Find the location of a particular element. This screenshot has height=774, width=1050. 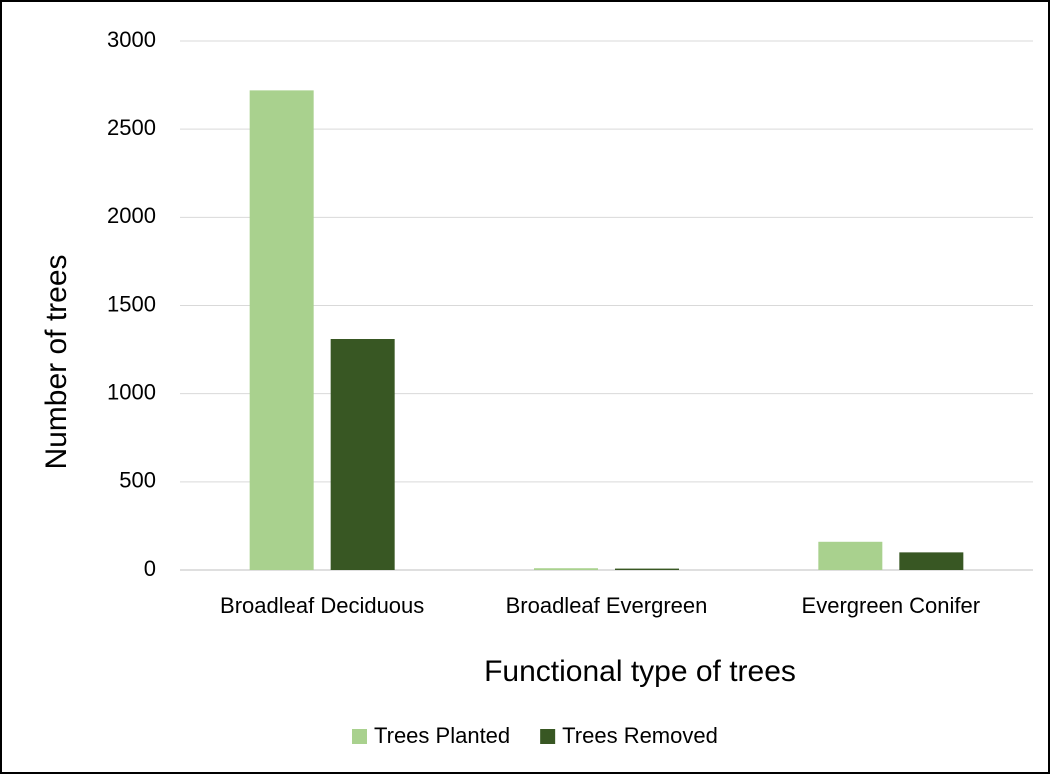

x-tick-label: Broadleaf Evergreen is located at coordinates (607, 605).